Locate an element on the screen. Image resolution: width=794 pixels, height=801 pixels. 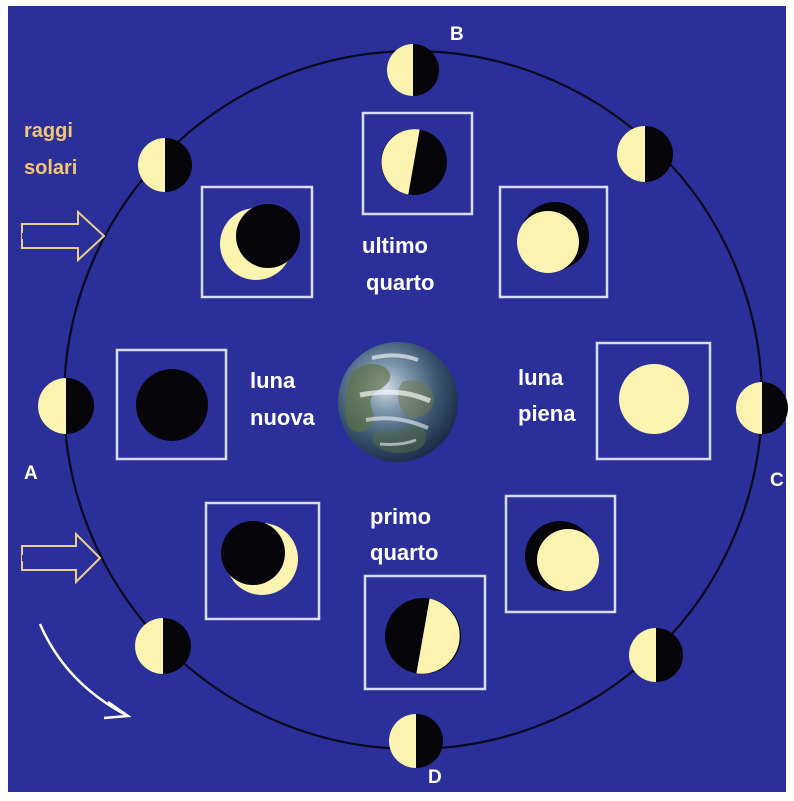
phase-box-waning-crescent is located at coordinates (257, 242).